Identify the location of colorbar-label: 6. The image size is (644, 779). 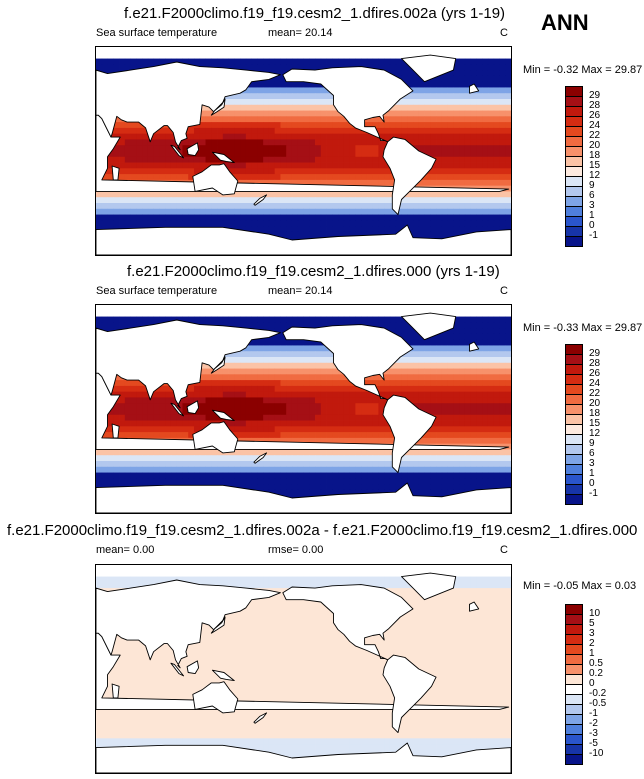
(592, 453).